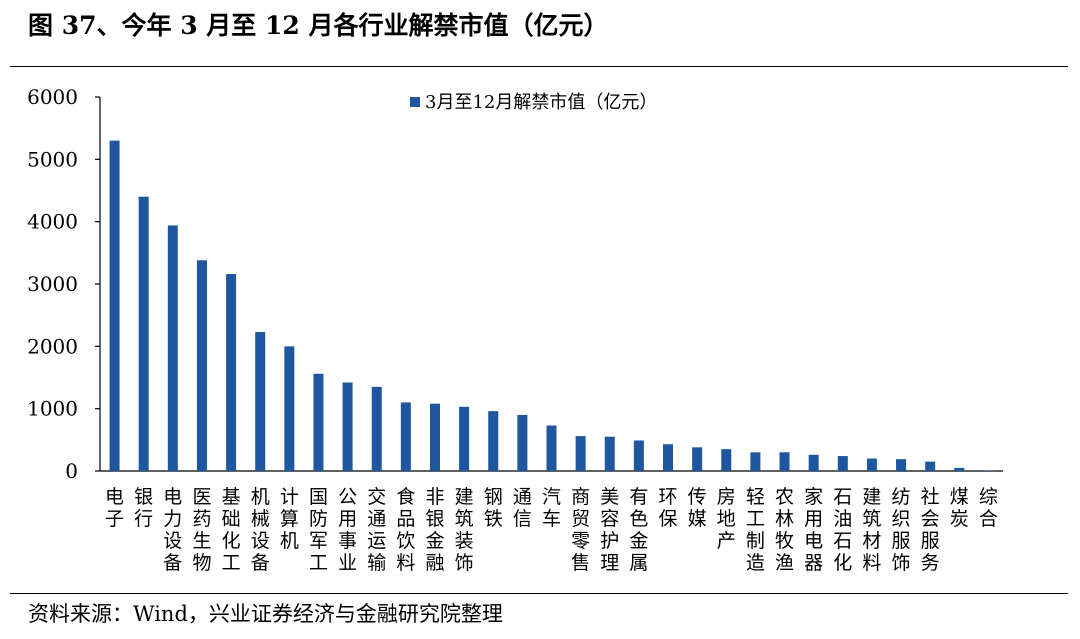  What do you see at coordinates (901, 519) in the screenshot?
I see `x-tick-label-char: 织` at bounding box center [901, 519].